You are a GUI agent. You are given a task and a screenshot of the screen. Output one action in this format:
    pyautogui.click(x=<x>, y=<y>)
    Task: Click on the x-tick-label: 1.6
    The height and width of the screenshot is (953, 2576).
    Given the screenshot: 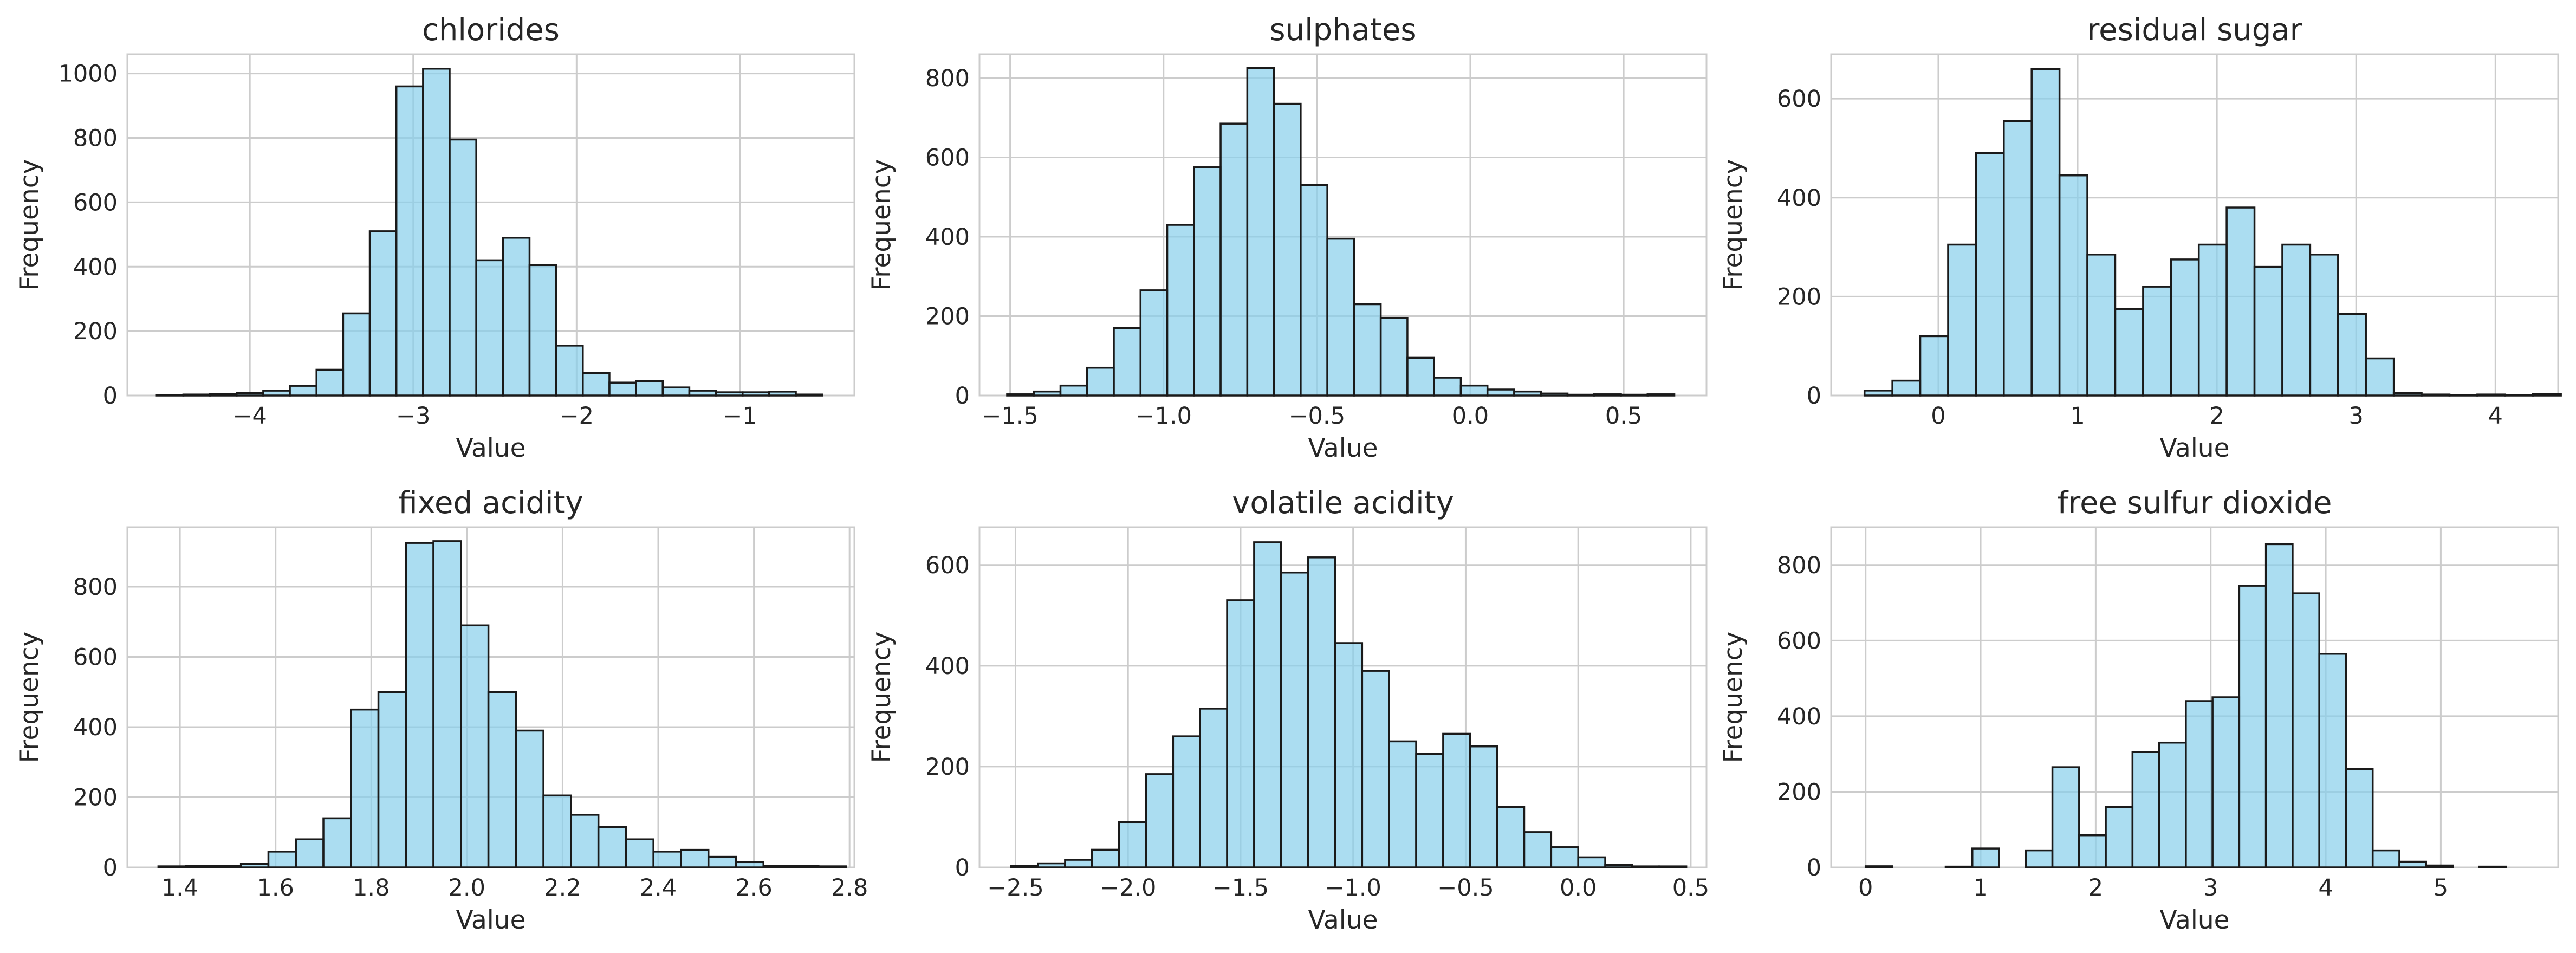 What is the action you would take?
    pyautogui.click(x=275, y=888)
    